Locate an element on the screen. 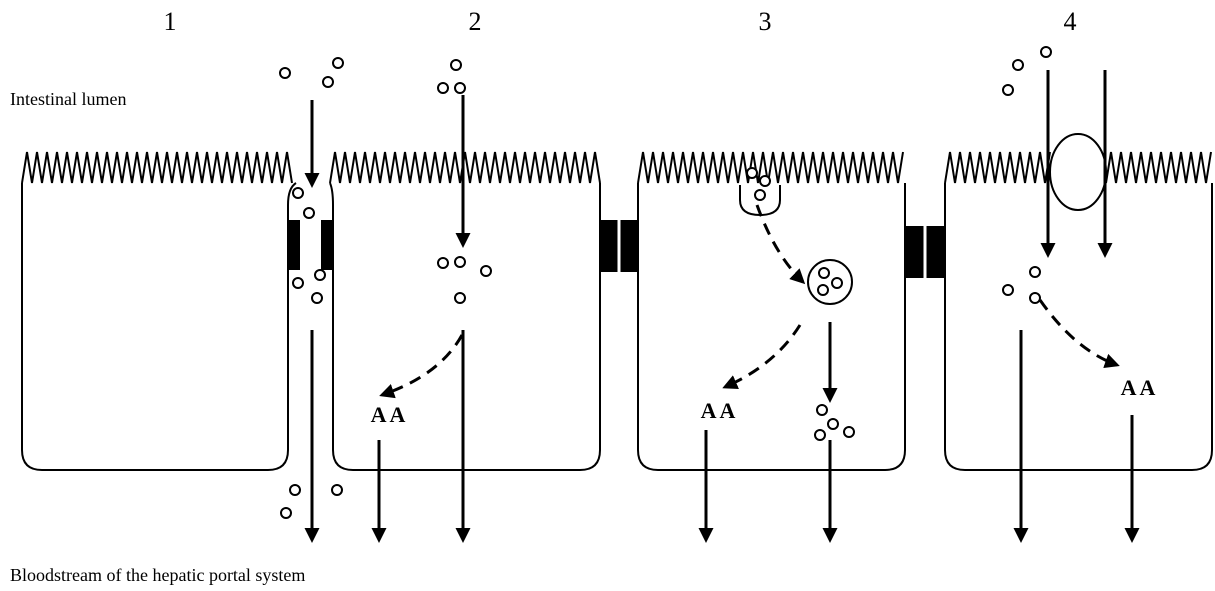 The image size is (1215, 591). microvilli is located at coordinates (616, 167).